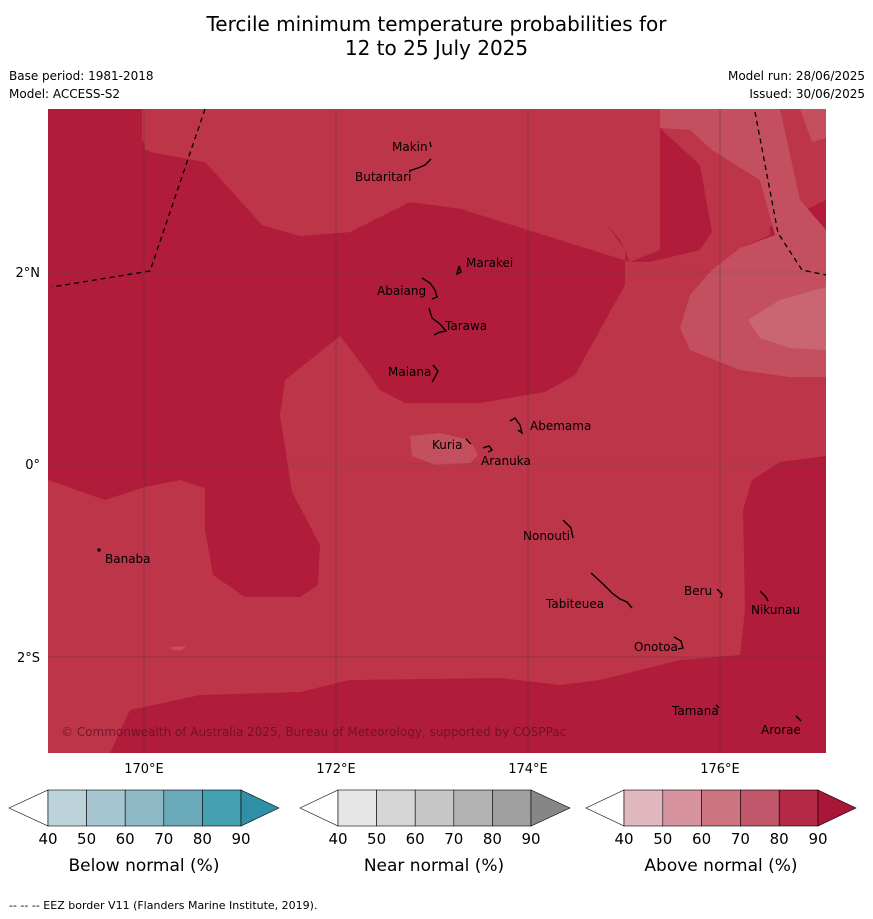  What do you see at coordinates (438, 321) in the screenshot?
I see `island-tarawa` at bounding box center [438, 321].